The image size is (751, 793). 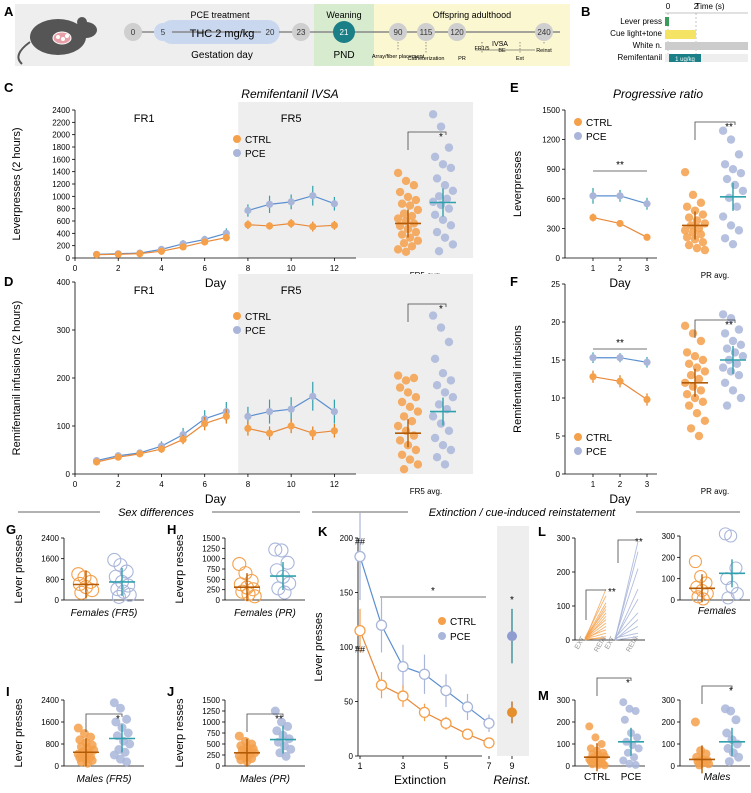 What do you see at coordinates (8, 691) in the screenshot?
I see `panel-letter: I` at bounding box center [8, 691].